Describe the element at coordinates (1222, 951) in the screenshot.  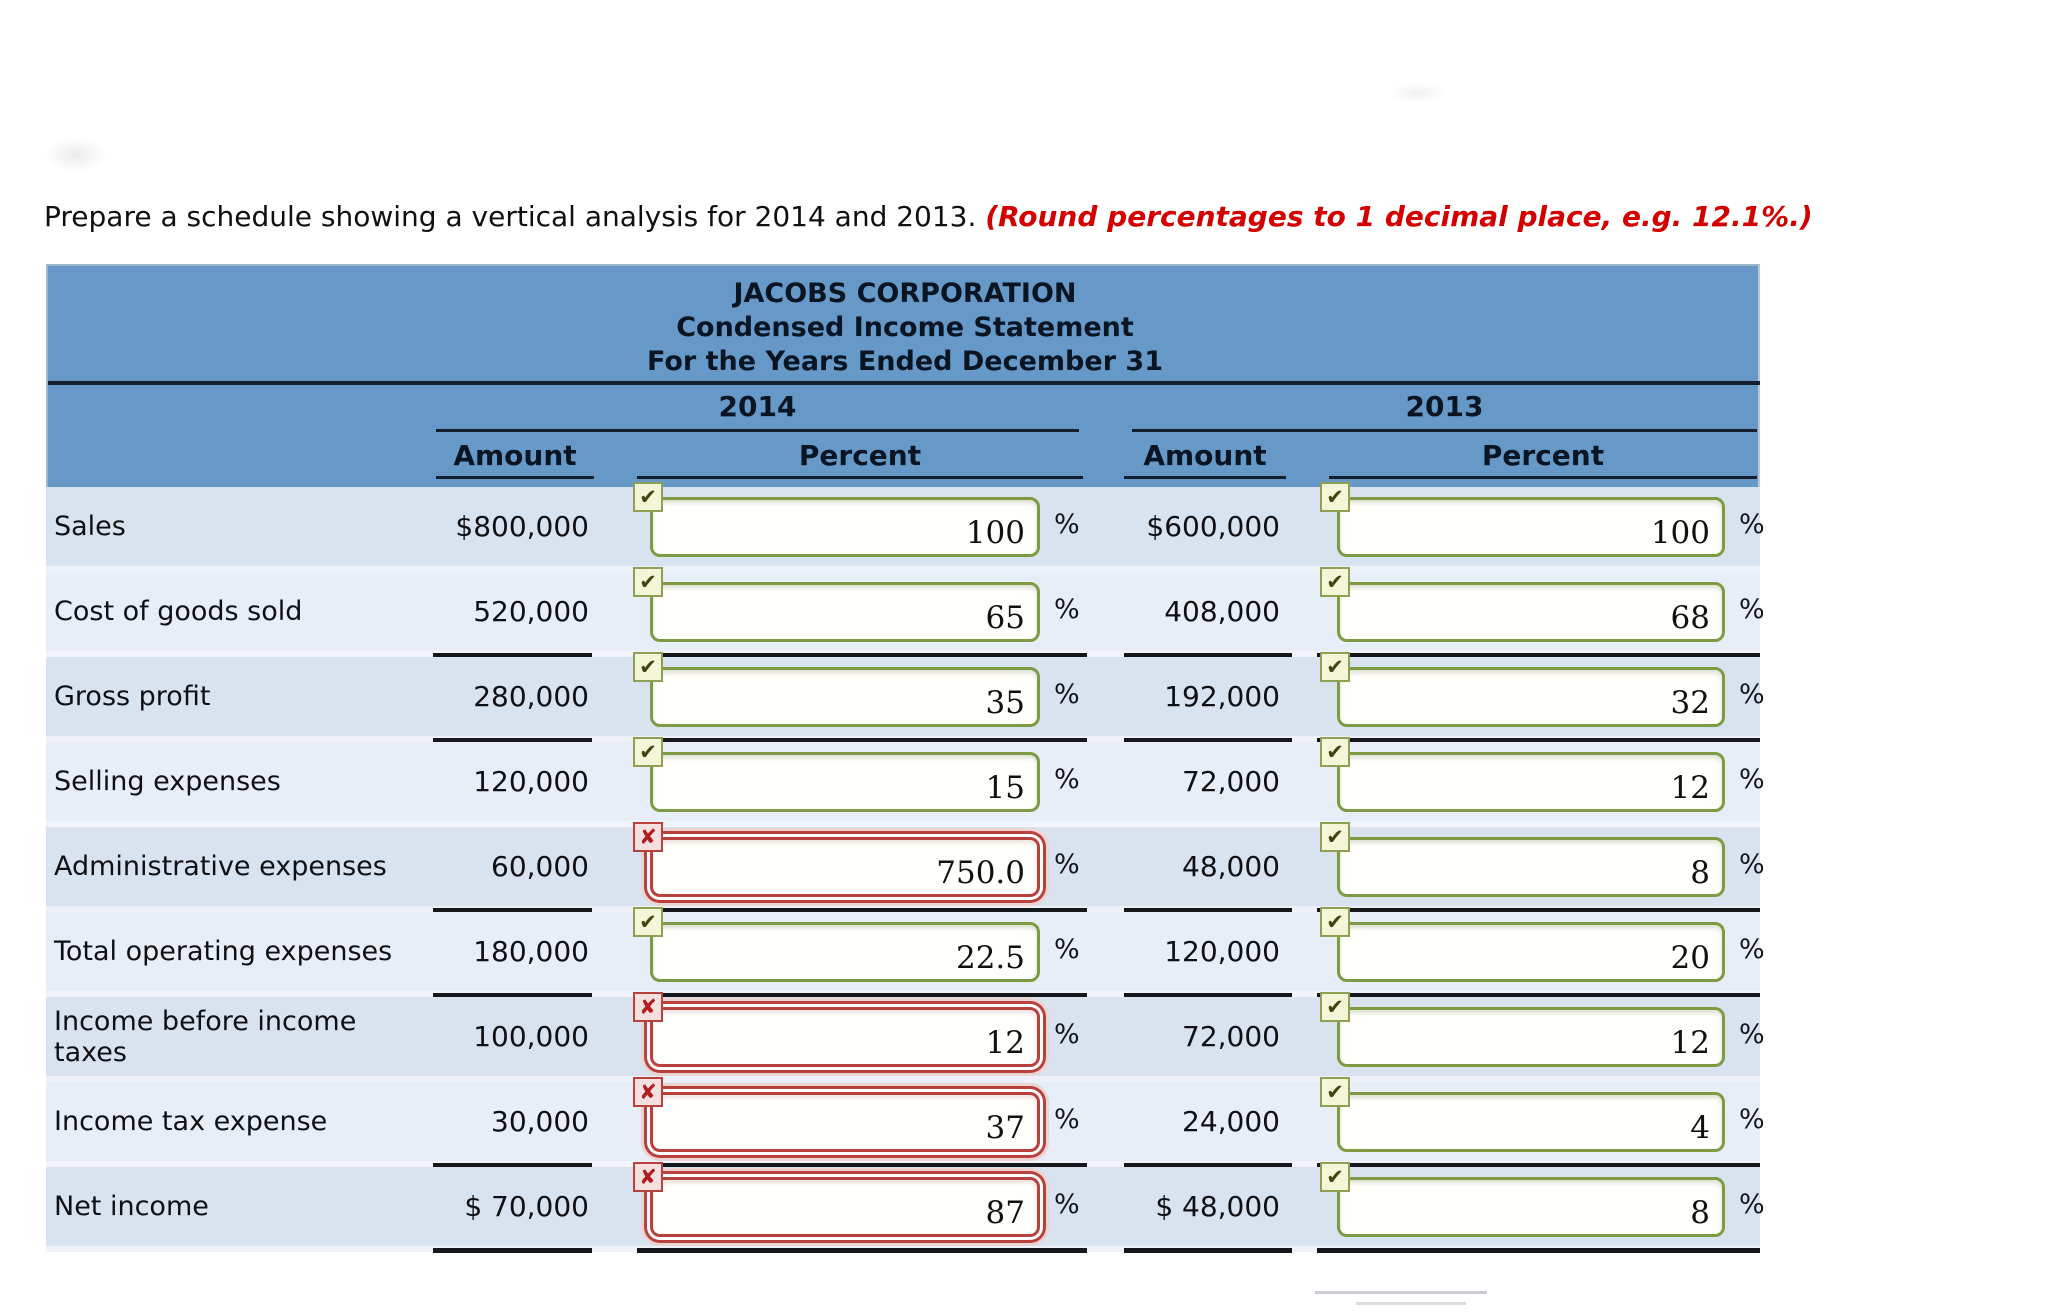
I see `amount-2013-total-operating-expenses: 120,000` at that location.